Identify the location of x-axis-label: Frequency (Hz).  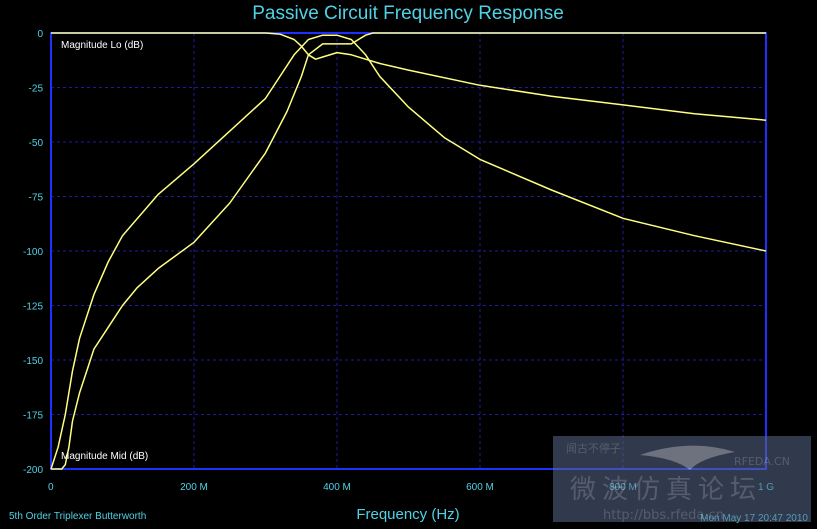
(407, 514).